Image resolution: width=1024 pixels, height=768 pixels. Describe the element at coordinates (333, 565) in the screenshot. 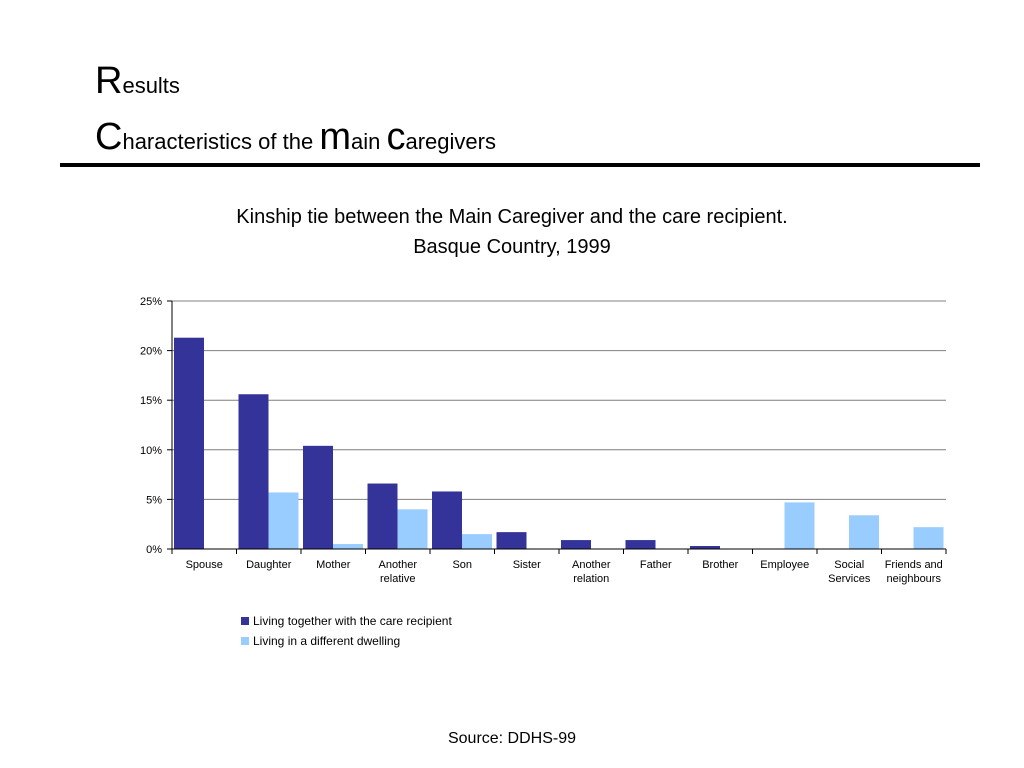

I see `x-tick-label: Mother` at that location.